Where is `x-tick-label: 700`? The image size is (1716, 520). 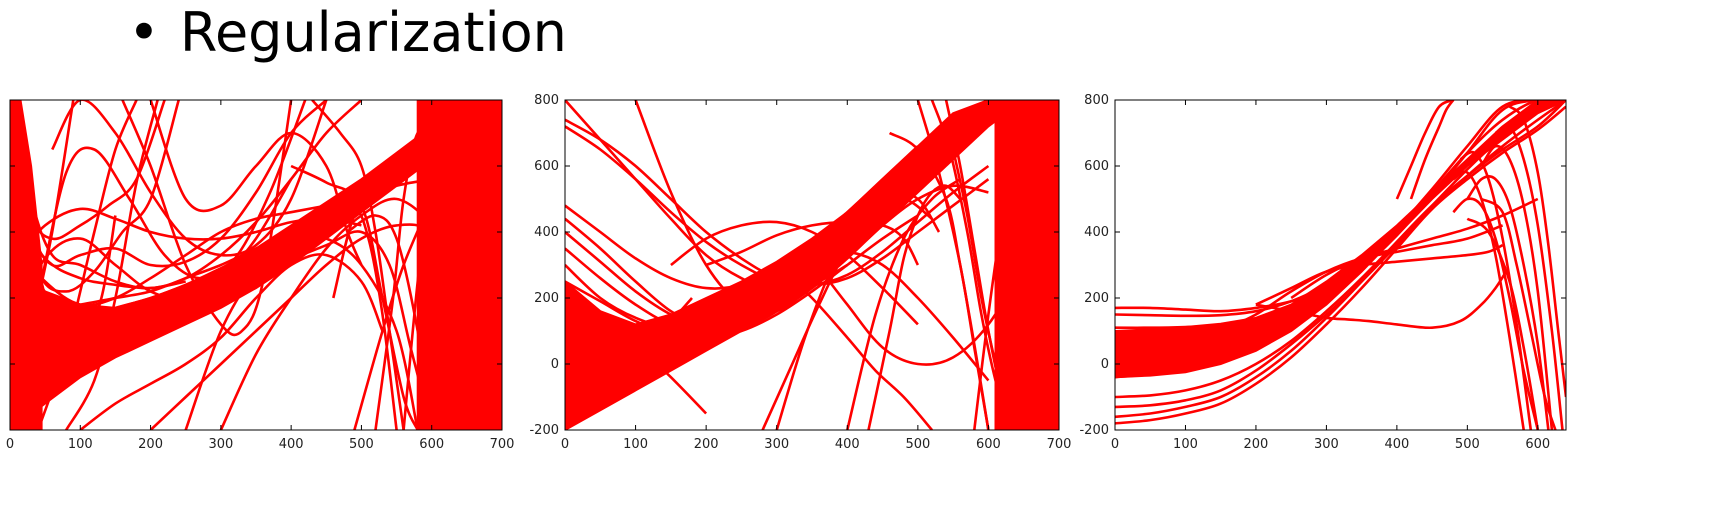
x-tick-label: 700 is located at coordinates (1059, 444).